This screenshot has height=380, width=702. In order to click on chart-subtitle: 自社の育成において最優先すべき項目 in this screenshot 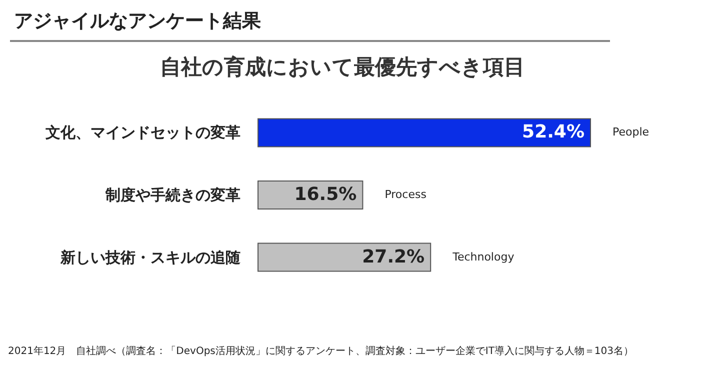, I will do `click(342, 67)`.